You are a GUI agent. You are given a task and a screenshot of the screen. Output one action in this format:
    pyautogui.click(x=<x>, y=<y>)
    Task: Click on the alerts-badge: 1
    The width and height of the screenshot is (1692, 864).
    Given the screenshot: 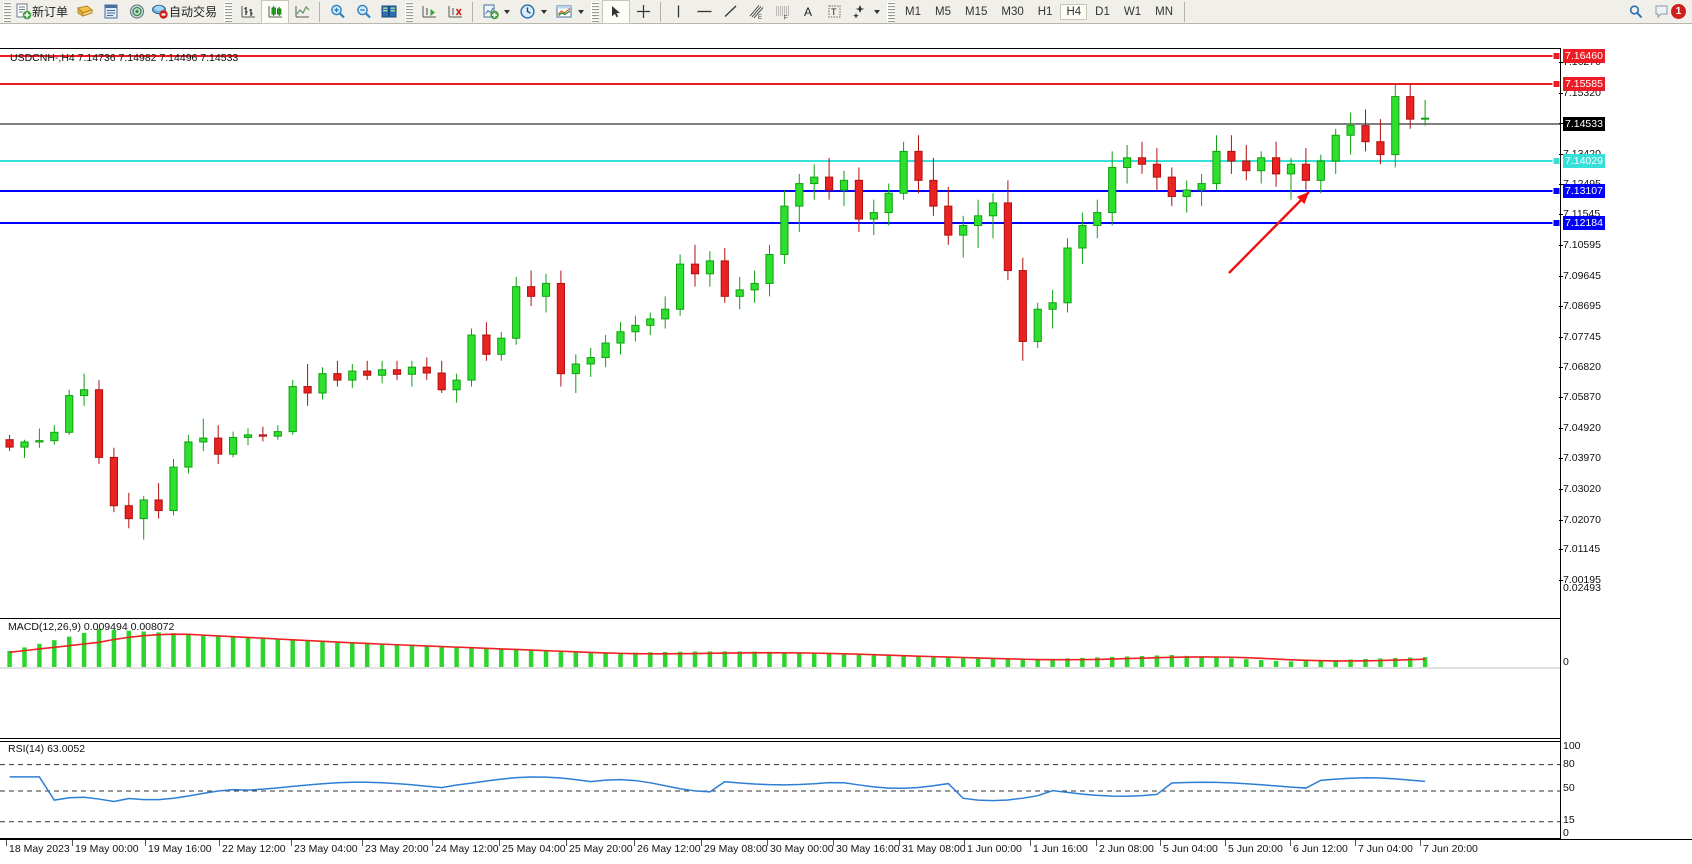 What is the action you would take?
    pyautogui.click(x=1678, y=11)
    